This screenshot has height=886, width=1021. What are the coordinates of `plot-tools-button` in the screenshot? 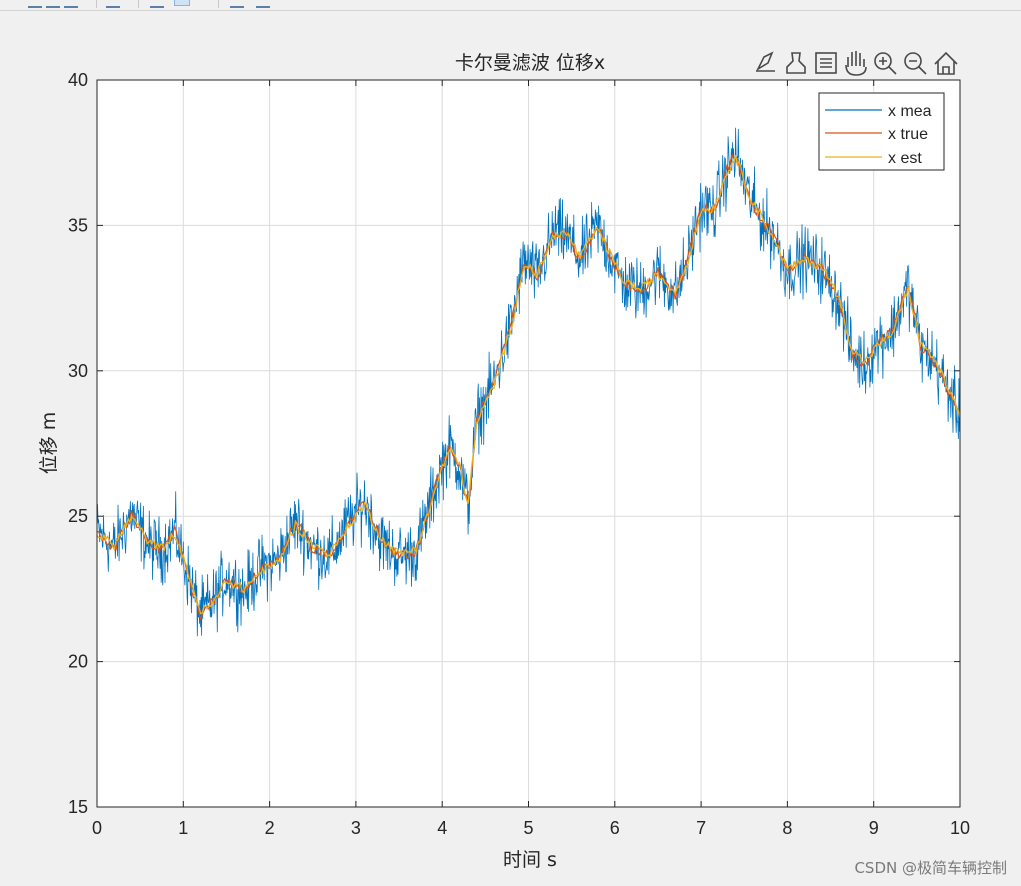 It's located at (263, 4).